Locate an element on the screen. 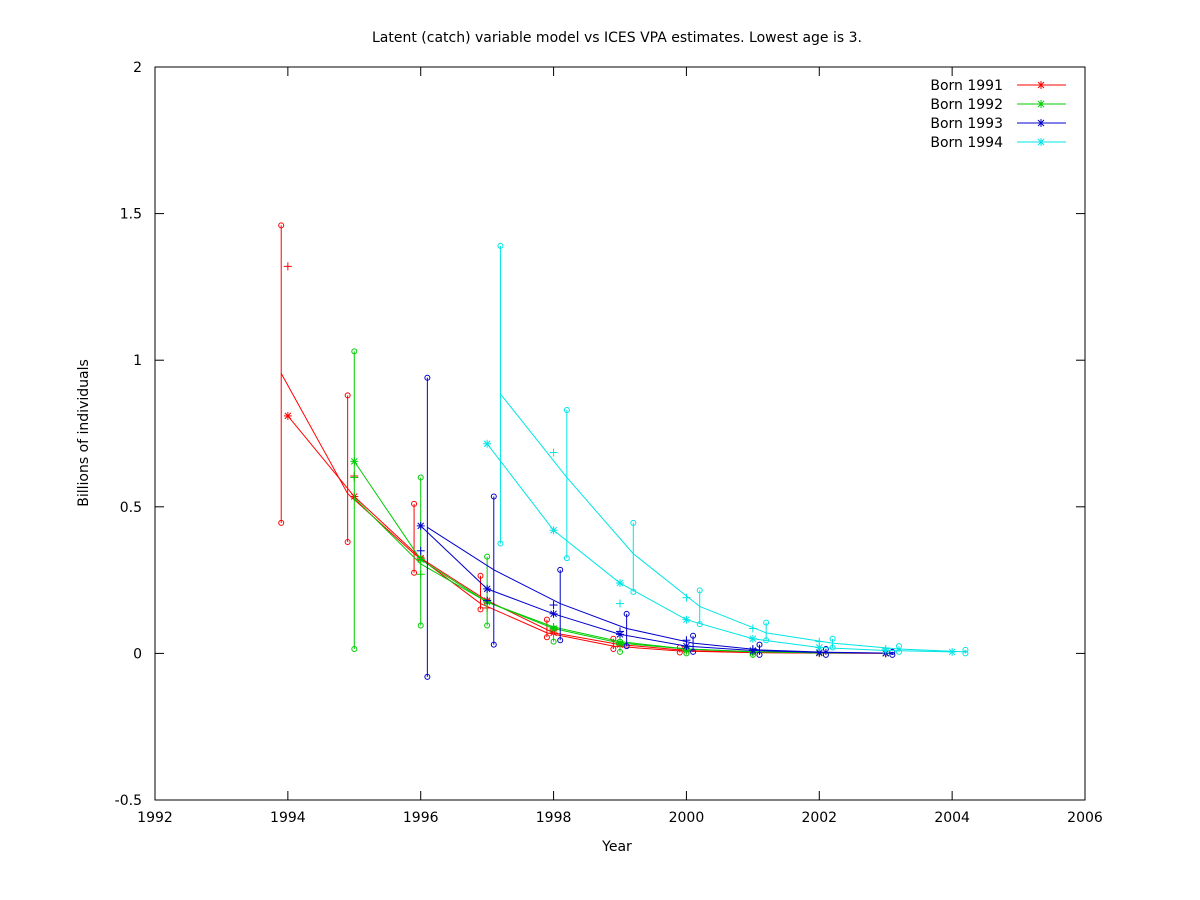  x-tick-label: 1996 is located at coordinates (421, 818).